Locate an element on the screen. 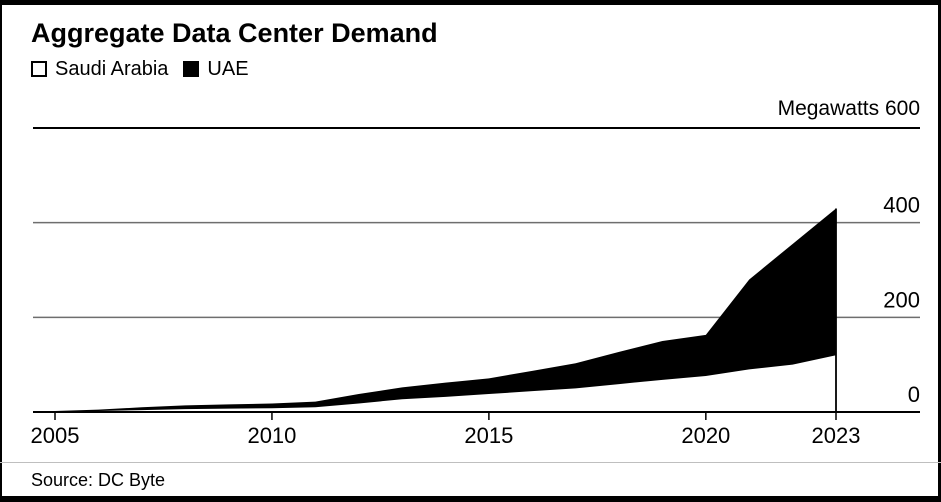  frame-border-top is located at coordinates (470, 2).